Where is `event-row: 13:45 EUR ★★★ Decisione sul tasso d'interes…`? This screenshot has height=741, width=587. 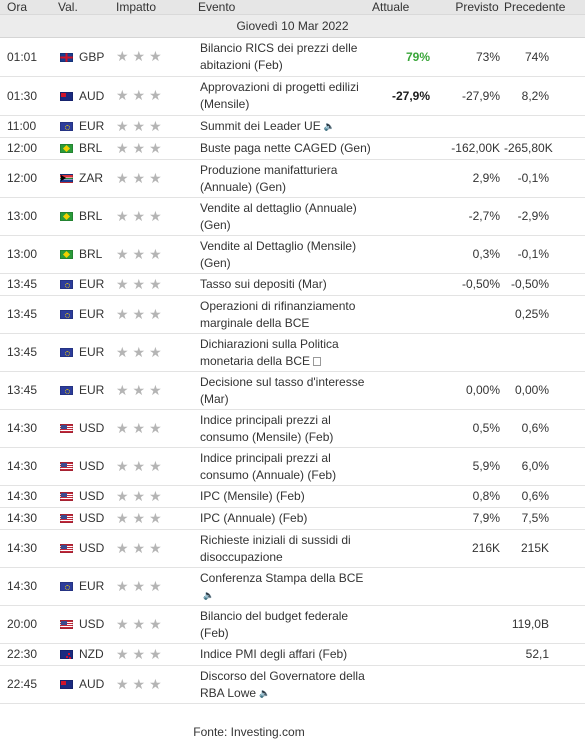 event-row: 13:45 EUR ★★★ Decisione sul tasso d'interes… is located at coordinates (292, 390).